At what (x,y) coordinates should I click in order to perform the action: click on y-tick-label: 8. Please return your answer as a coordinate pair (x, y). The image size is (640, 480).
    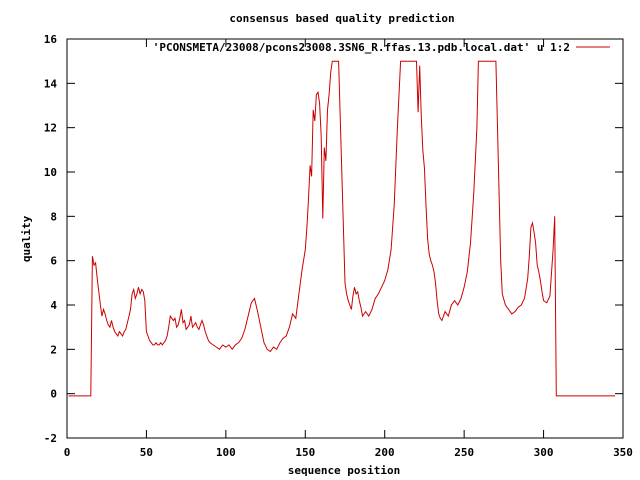
    Looking at the image, I should click on (53, 216).